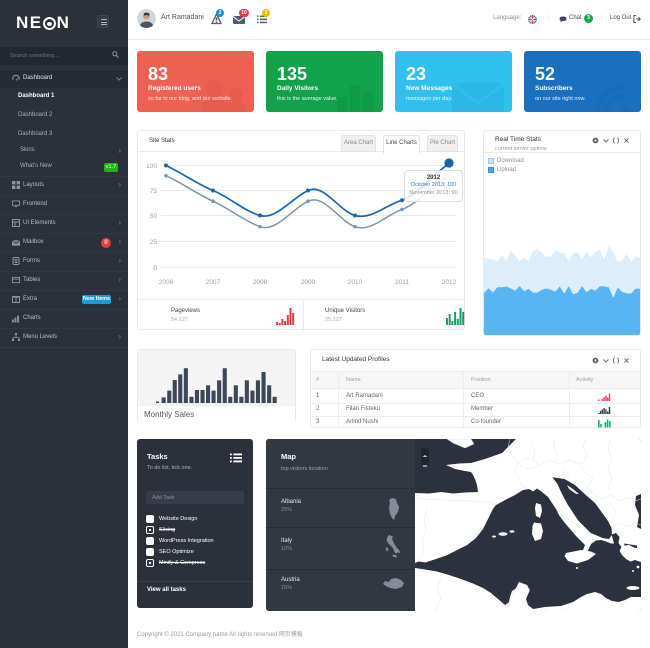 Image resolution: width=650 pixels, height=648 pixels. I want to click on svg-text: 2010, so click(355, 282).